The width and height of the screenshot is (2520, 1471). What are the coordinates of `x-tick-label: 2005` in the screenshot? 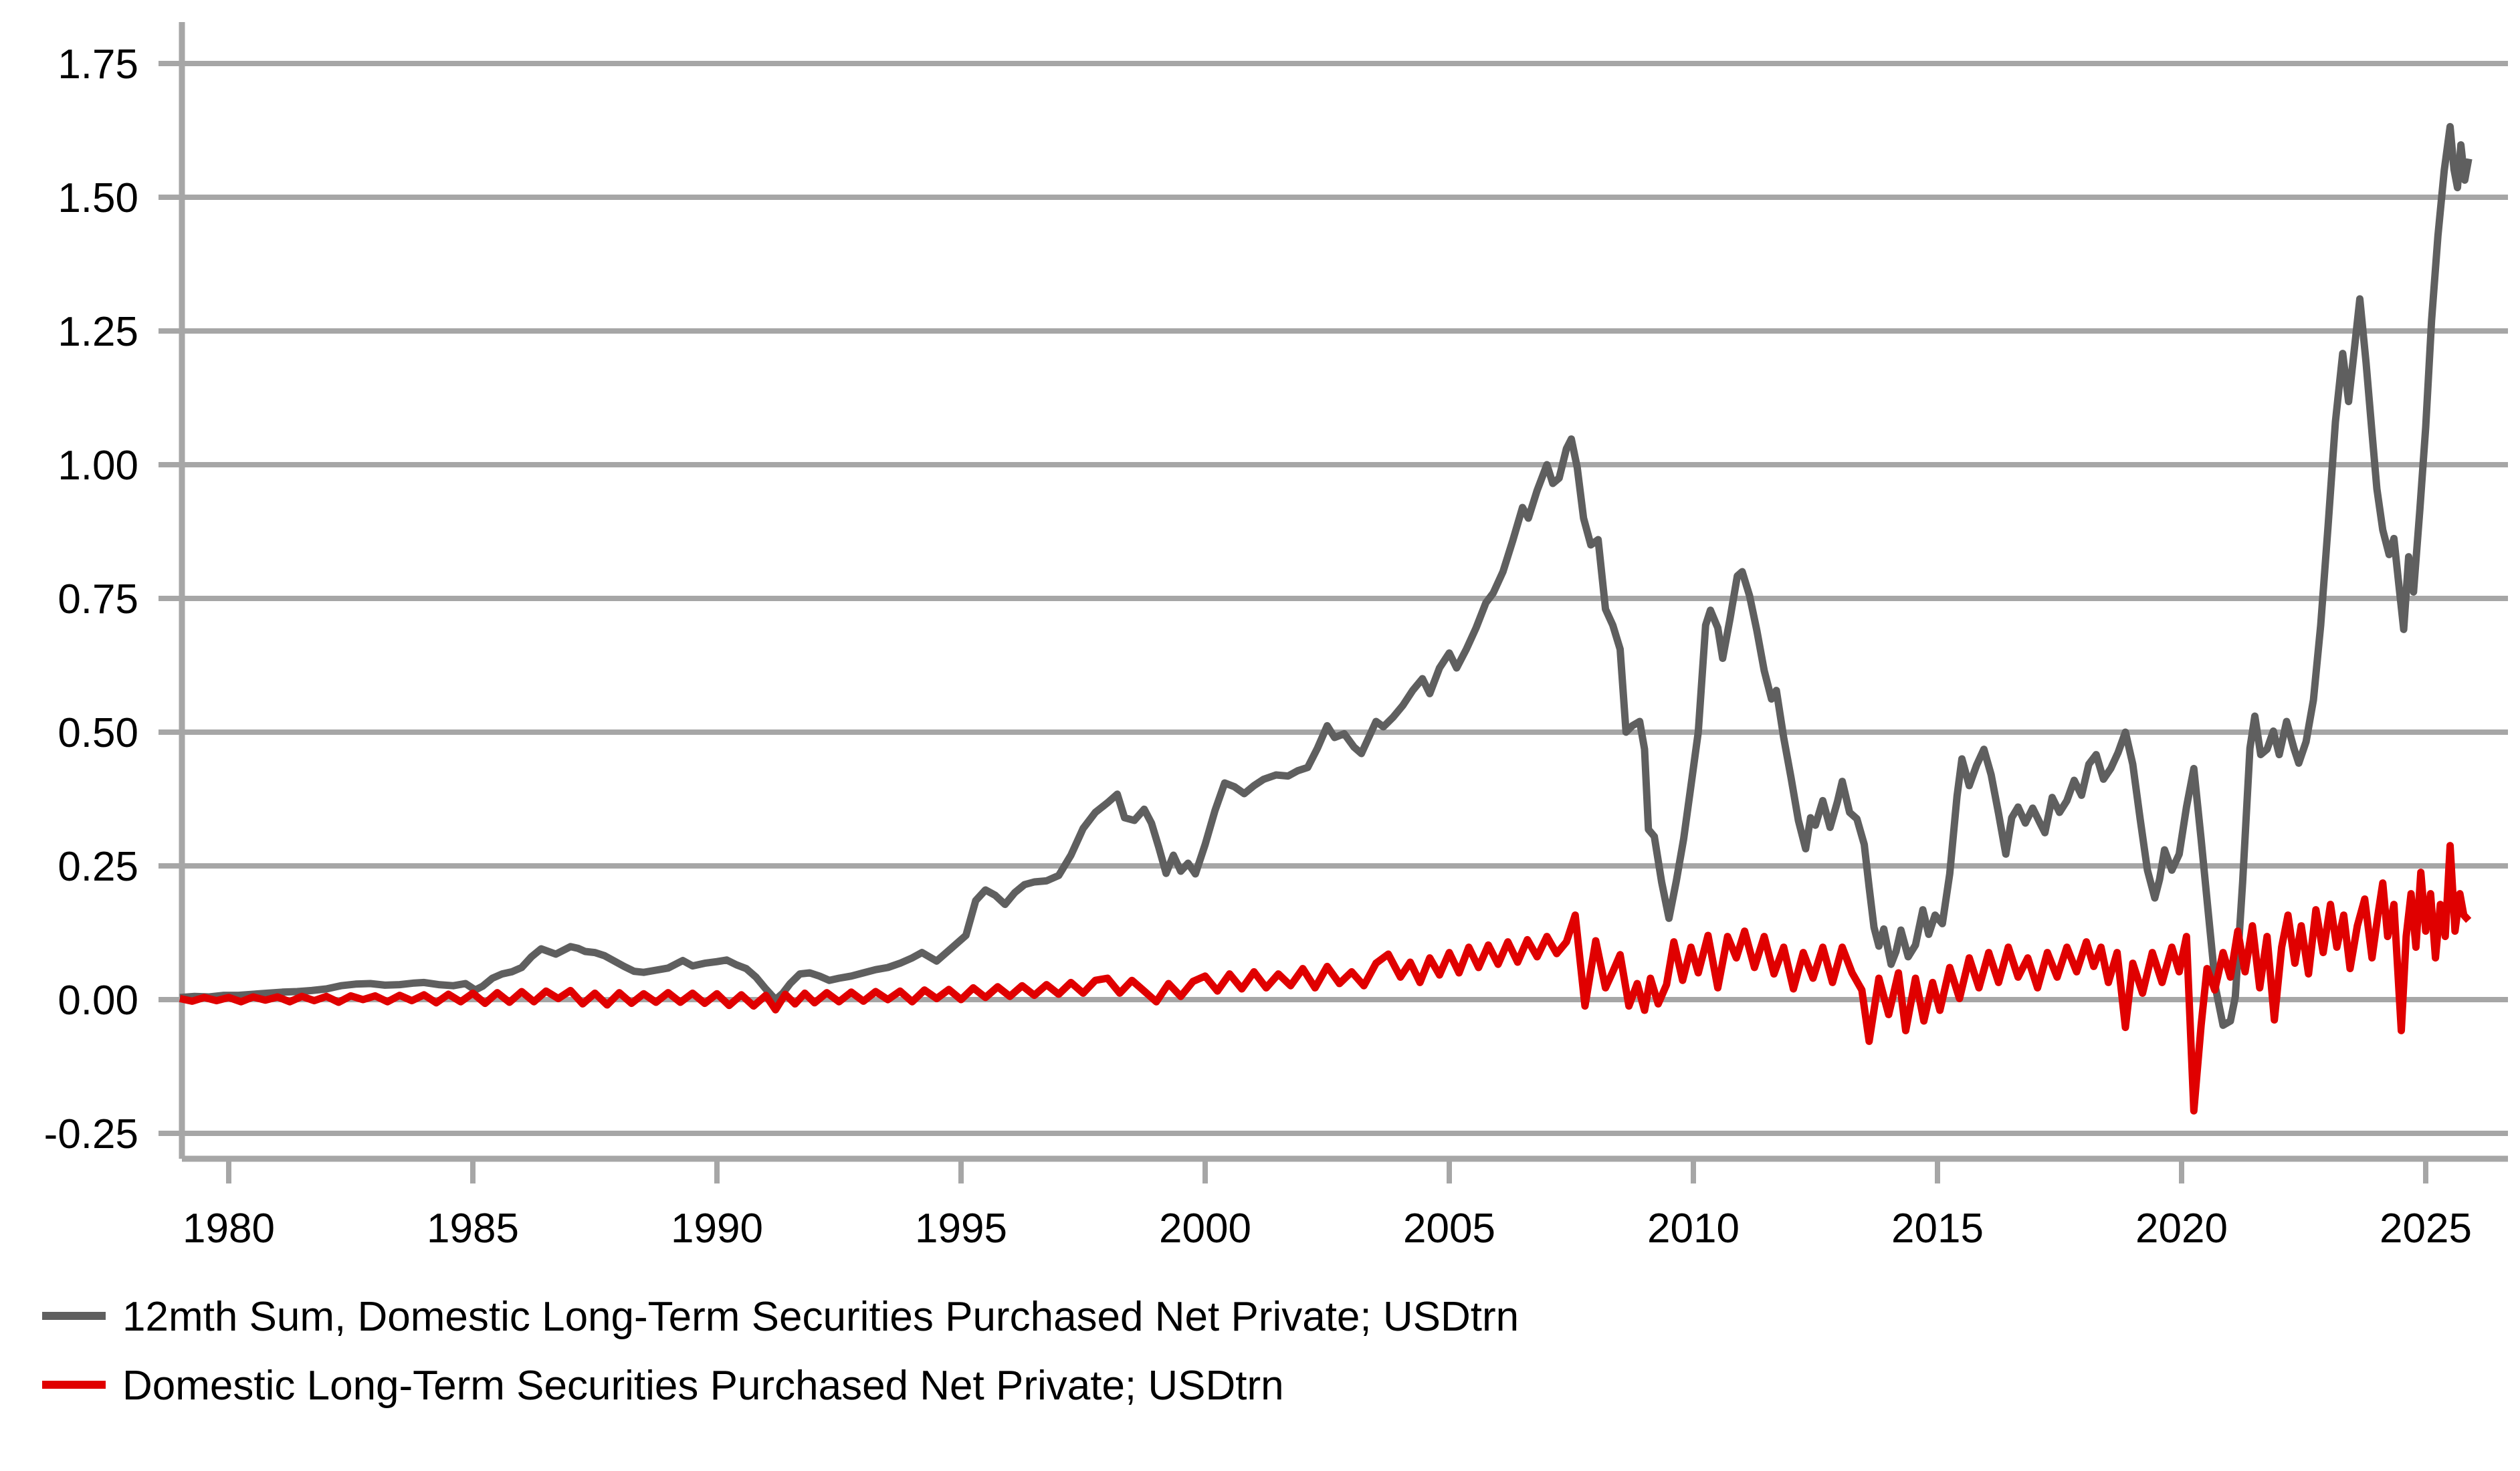 It's located at (1449, 1229).